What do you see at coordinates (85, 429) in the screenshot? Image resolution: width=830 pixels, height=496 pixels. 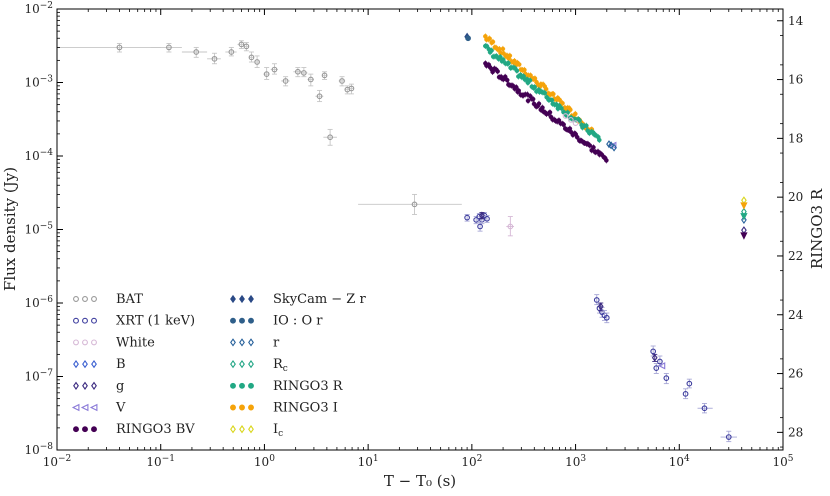 I see `ringo_bv-legend-marker` at bounding box center [85, 429].